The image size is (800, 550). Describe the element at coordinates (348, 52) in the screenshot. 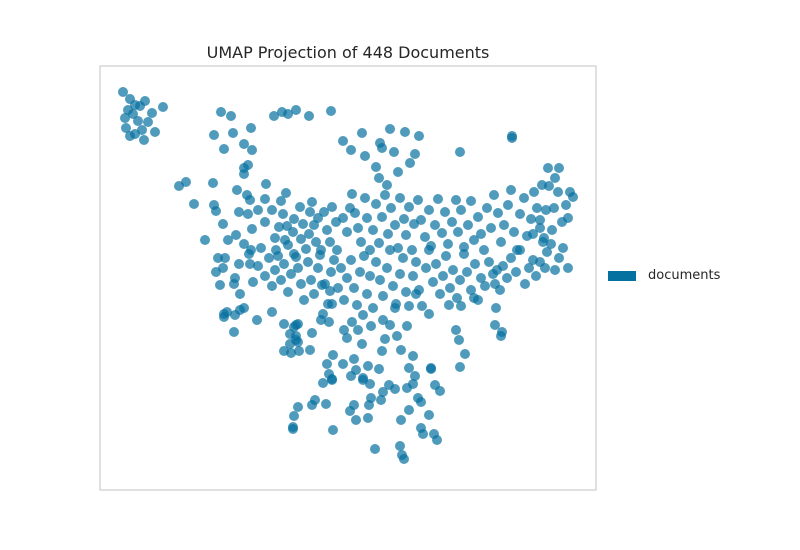

I see `chart-title: UMAP Projection of 448 Documents` at that location.